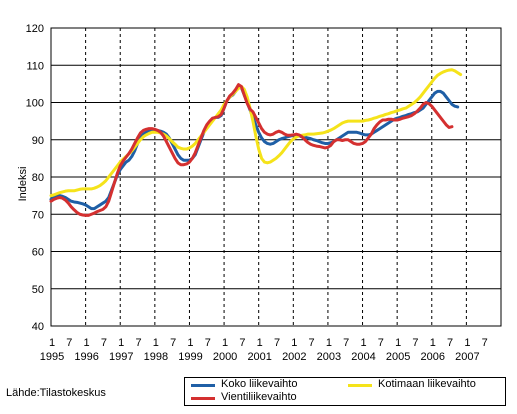  Describe the element at coordinates (38, 215) in the screenshot. I see `y-tick-label: 70` at that location.